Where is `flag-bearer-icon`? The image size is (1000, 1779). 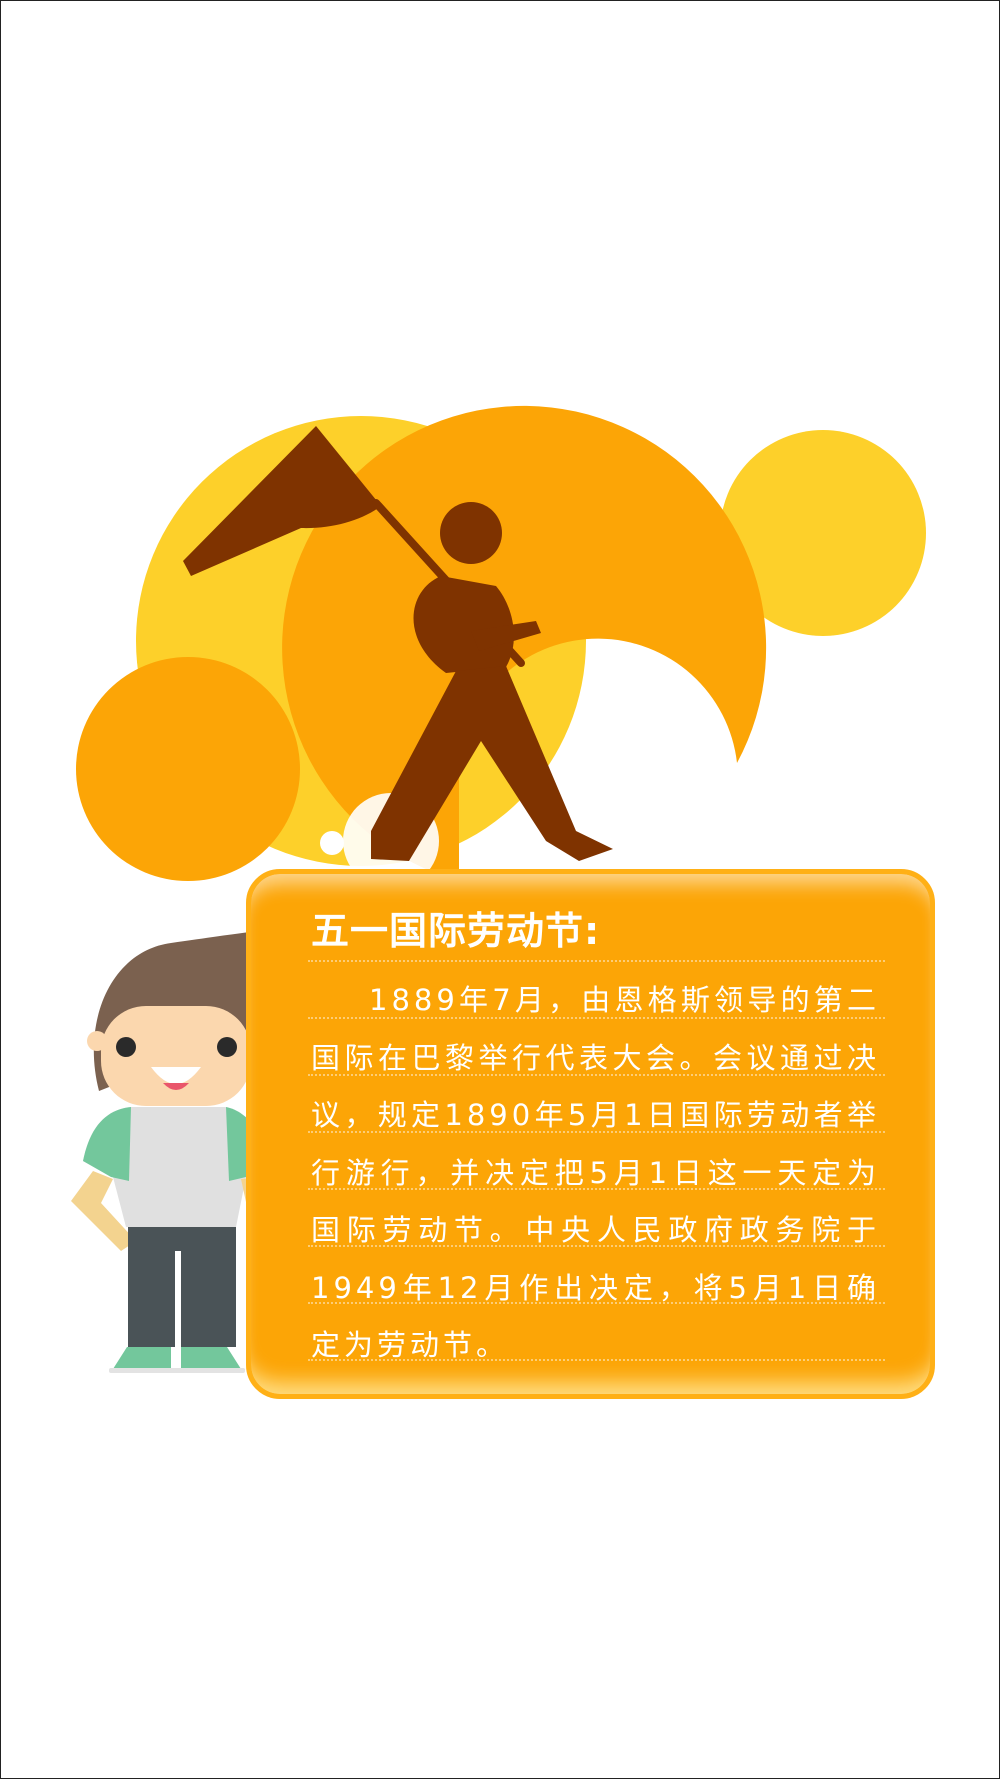
flag-bearer-icon is located at coordinates (398, 643).